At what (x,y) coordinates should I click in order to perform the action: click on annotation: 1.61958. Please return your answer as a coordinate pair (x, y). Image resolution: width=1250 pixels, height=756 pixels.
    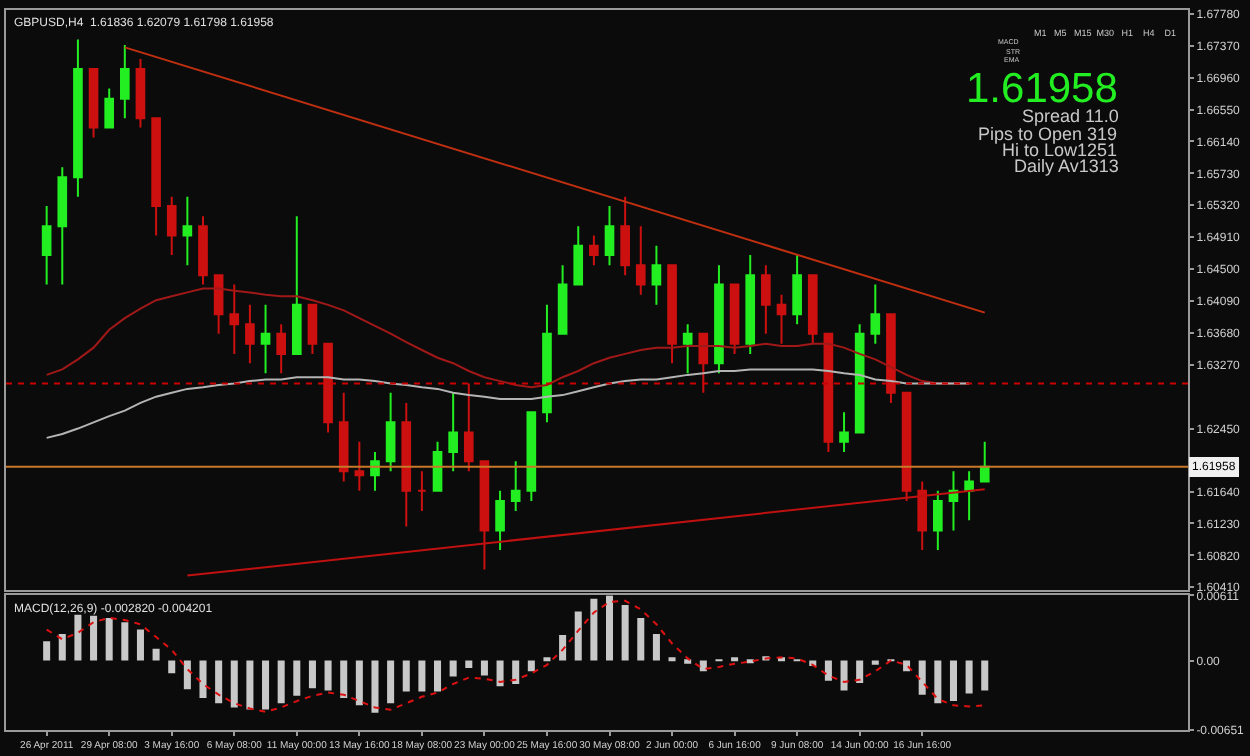
    Looking at the image, I should click on (1042, 89).